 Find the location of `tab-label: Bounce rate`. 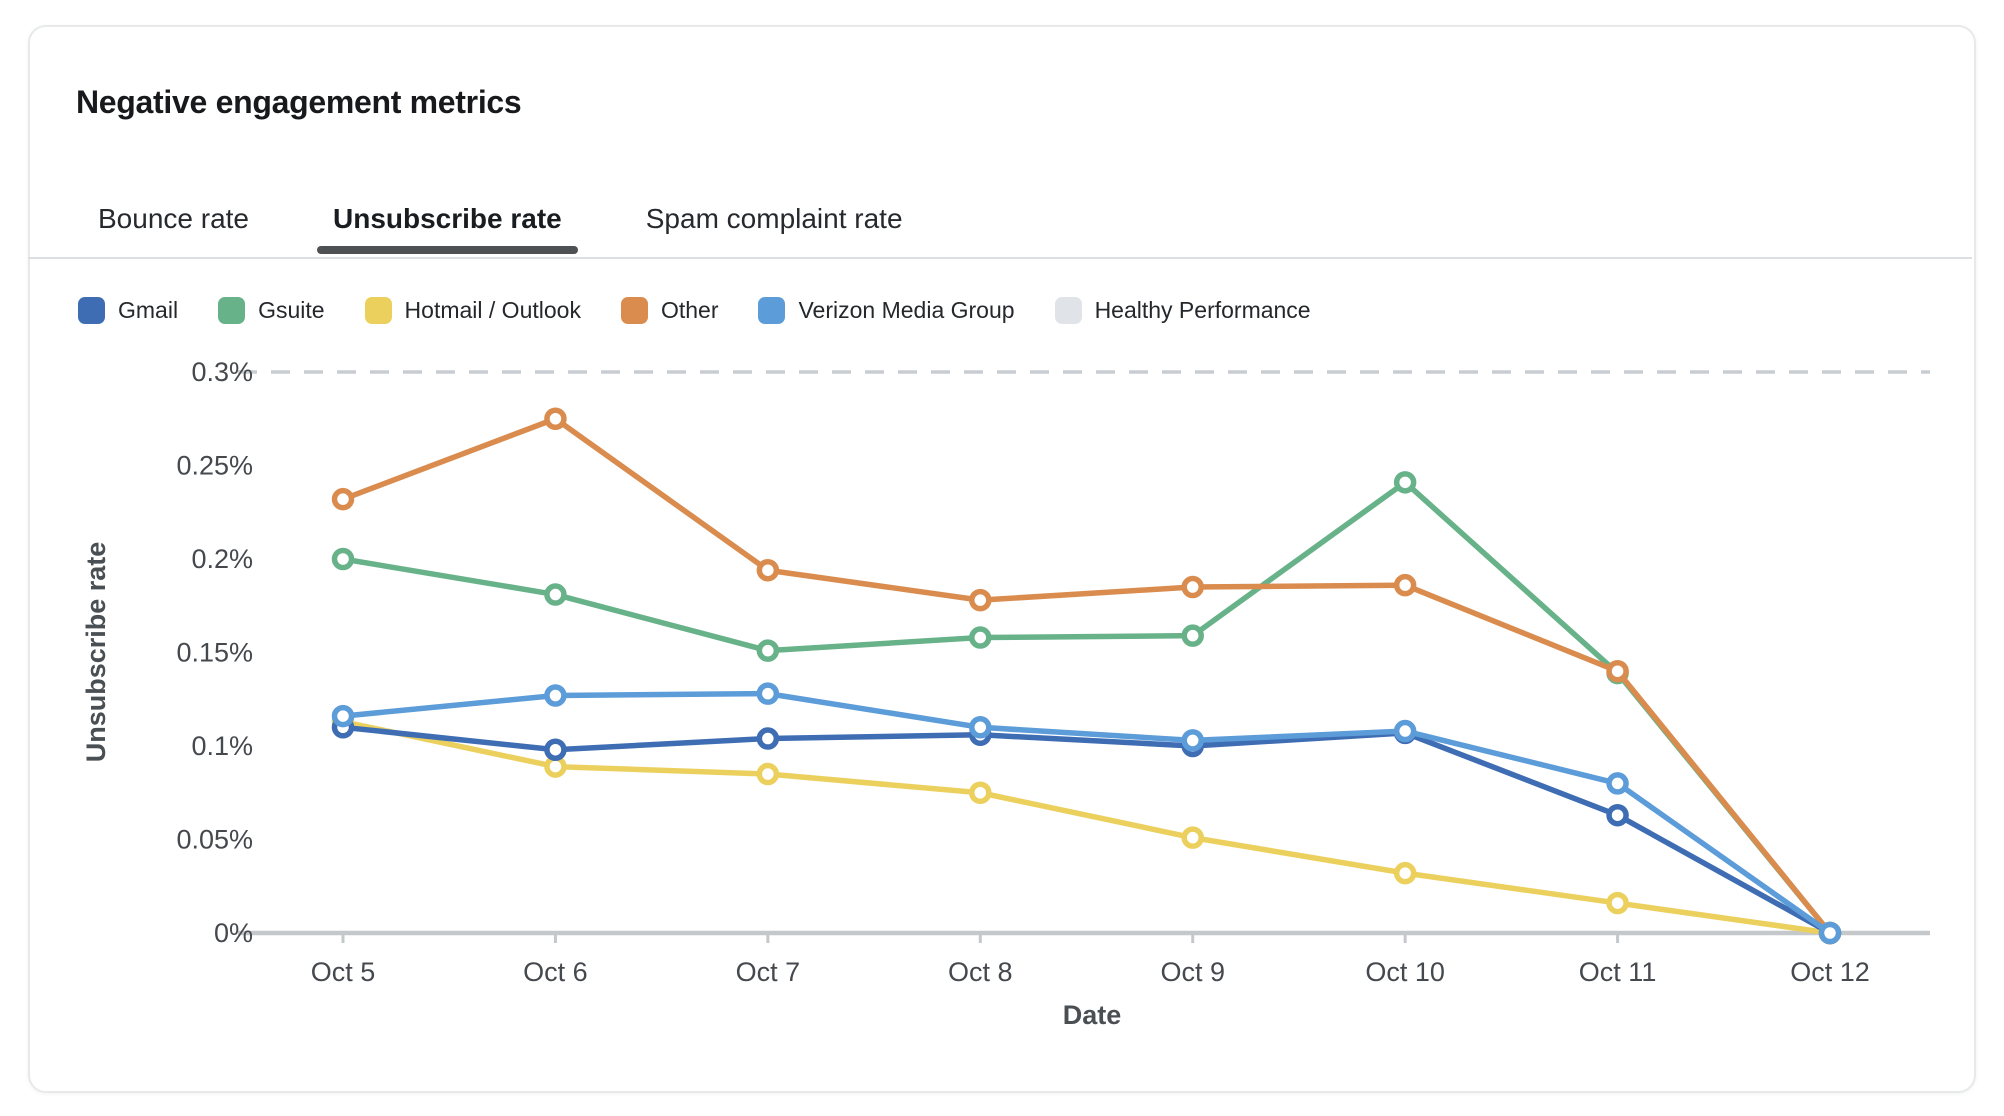

tab-label: Bounce rate is located at coordinates (173, 218).